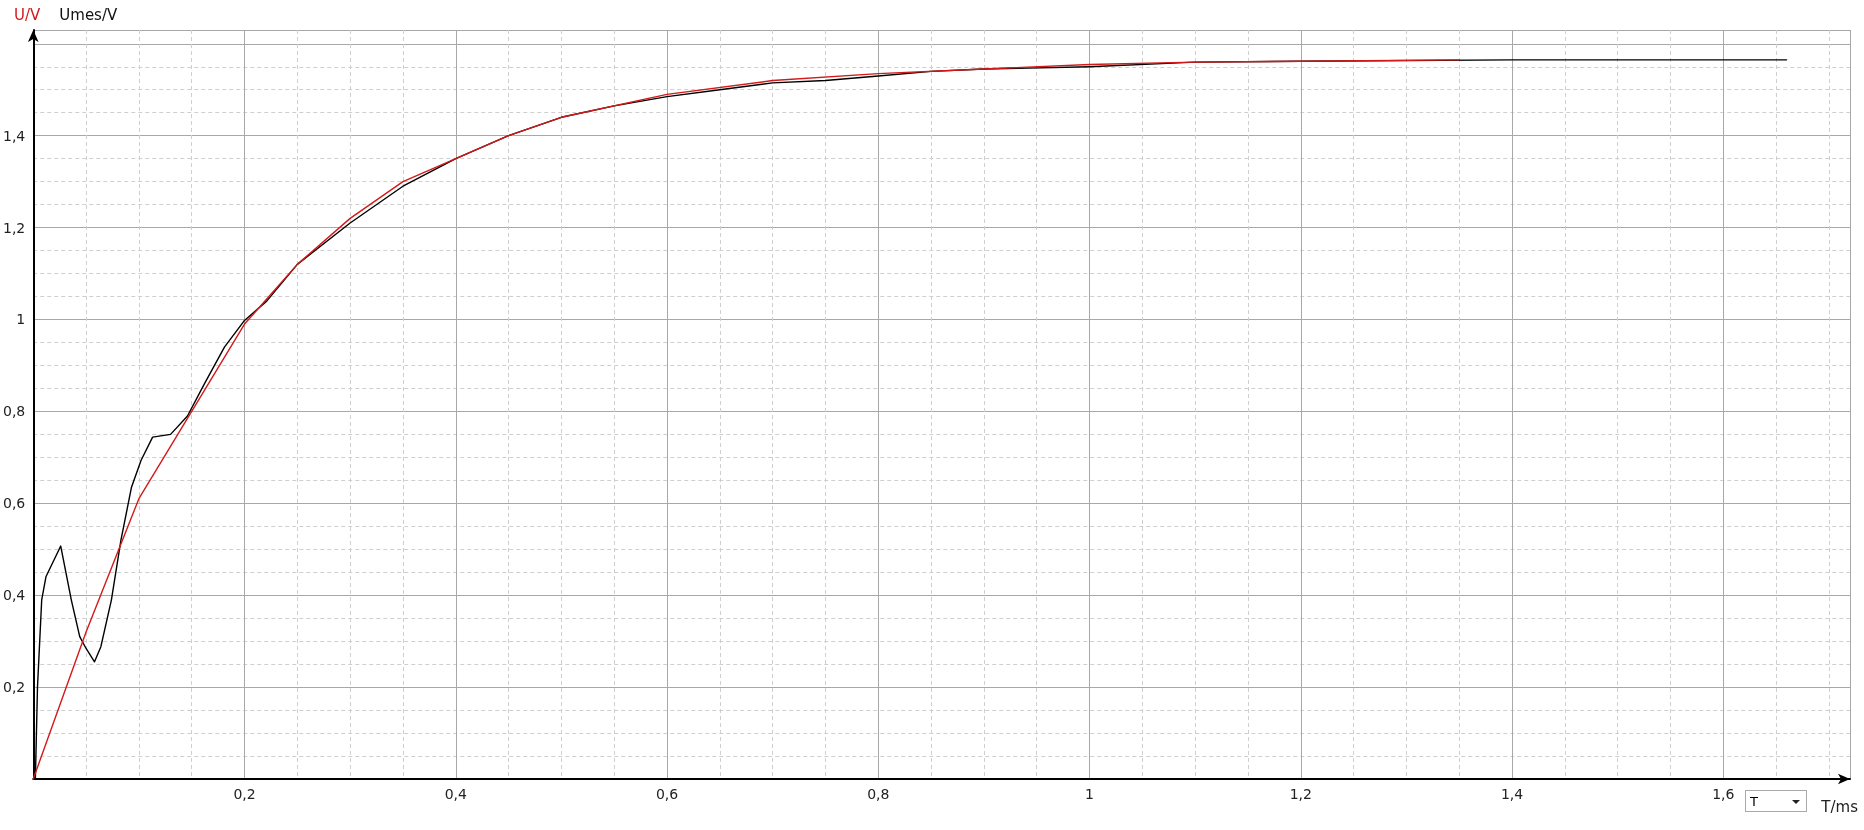  Describe the element at coordinates (88, 14) in the screenshot. I see `text: Umes/V` at that location.